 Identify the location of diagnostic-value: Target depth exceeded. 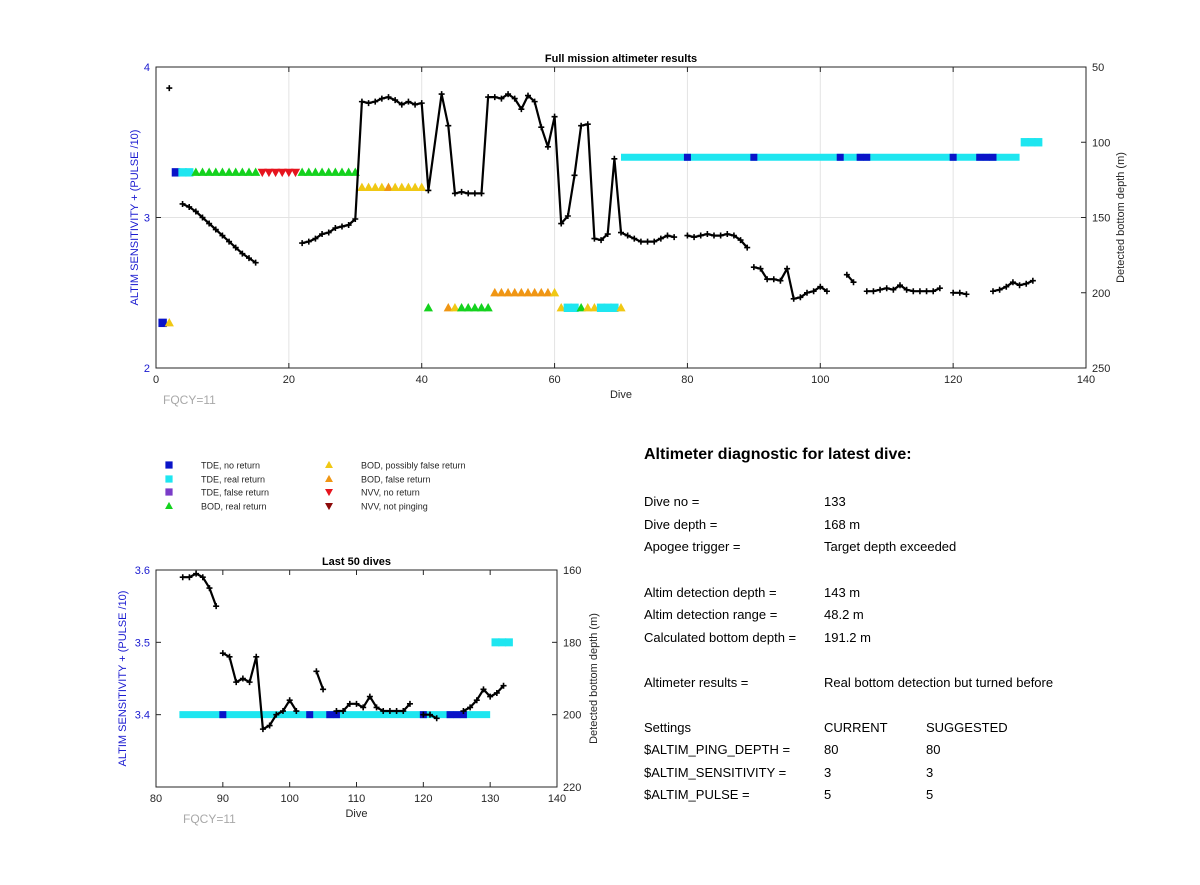
(890, 546).